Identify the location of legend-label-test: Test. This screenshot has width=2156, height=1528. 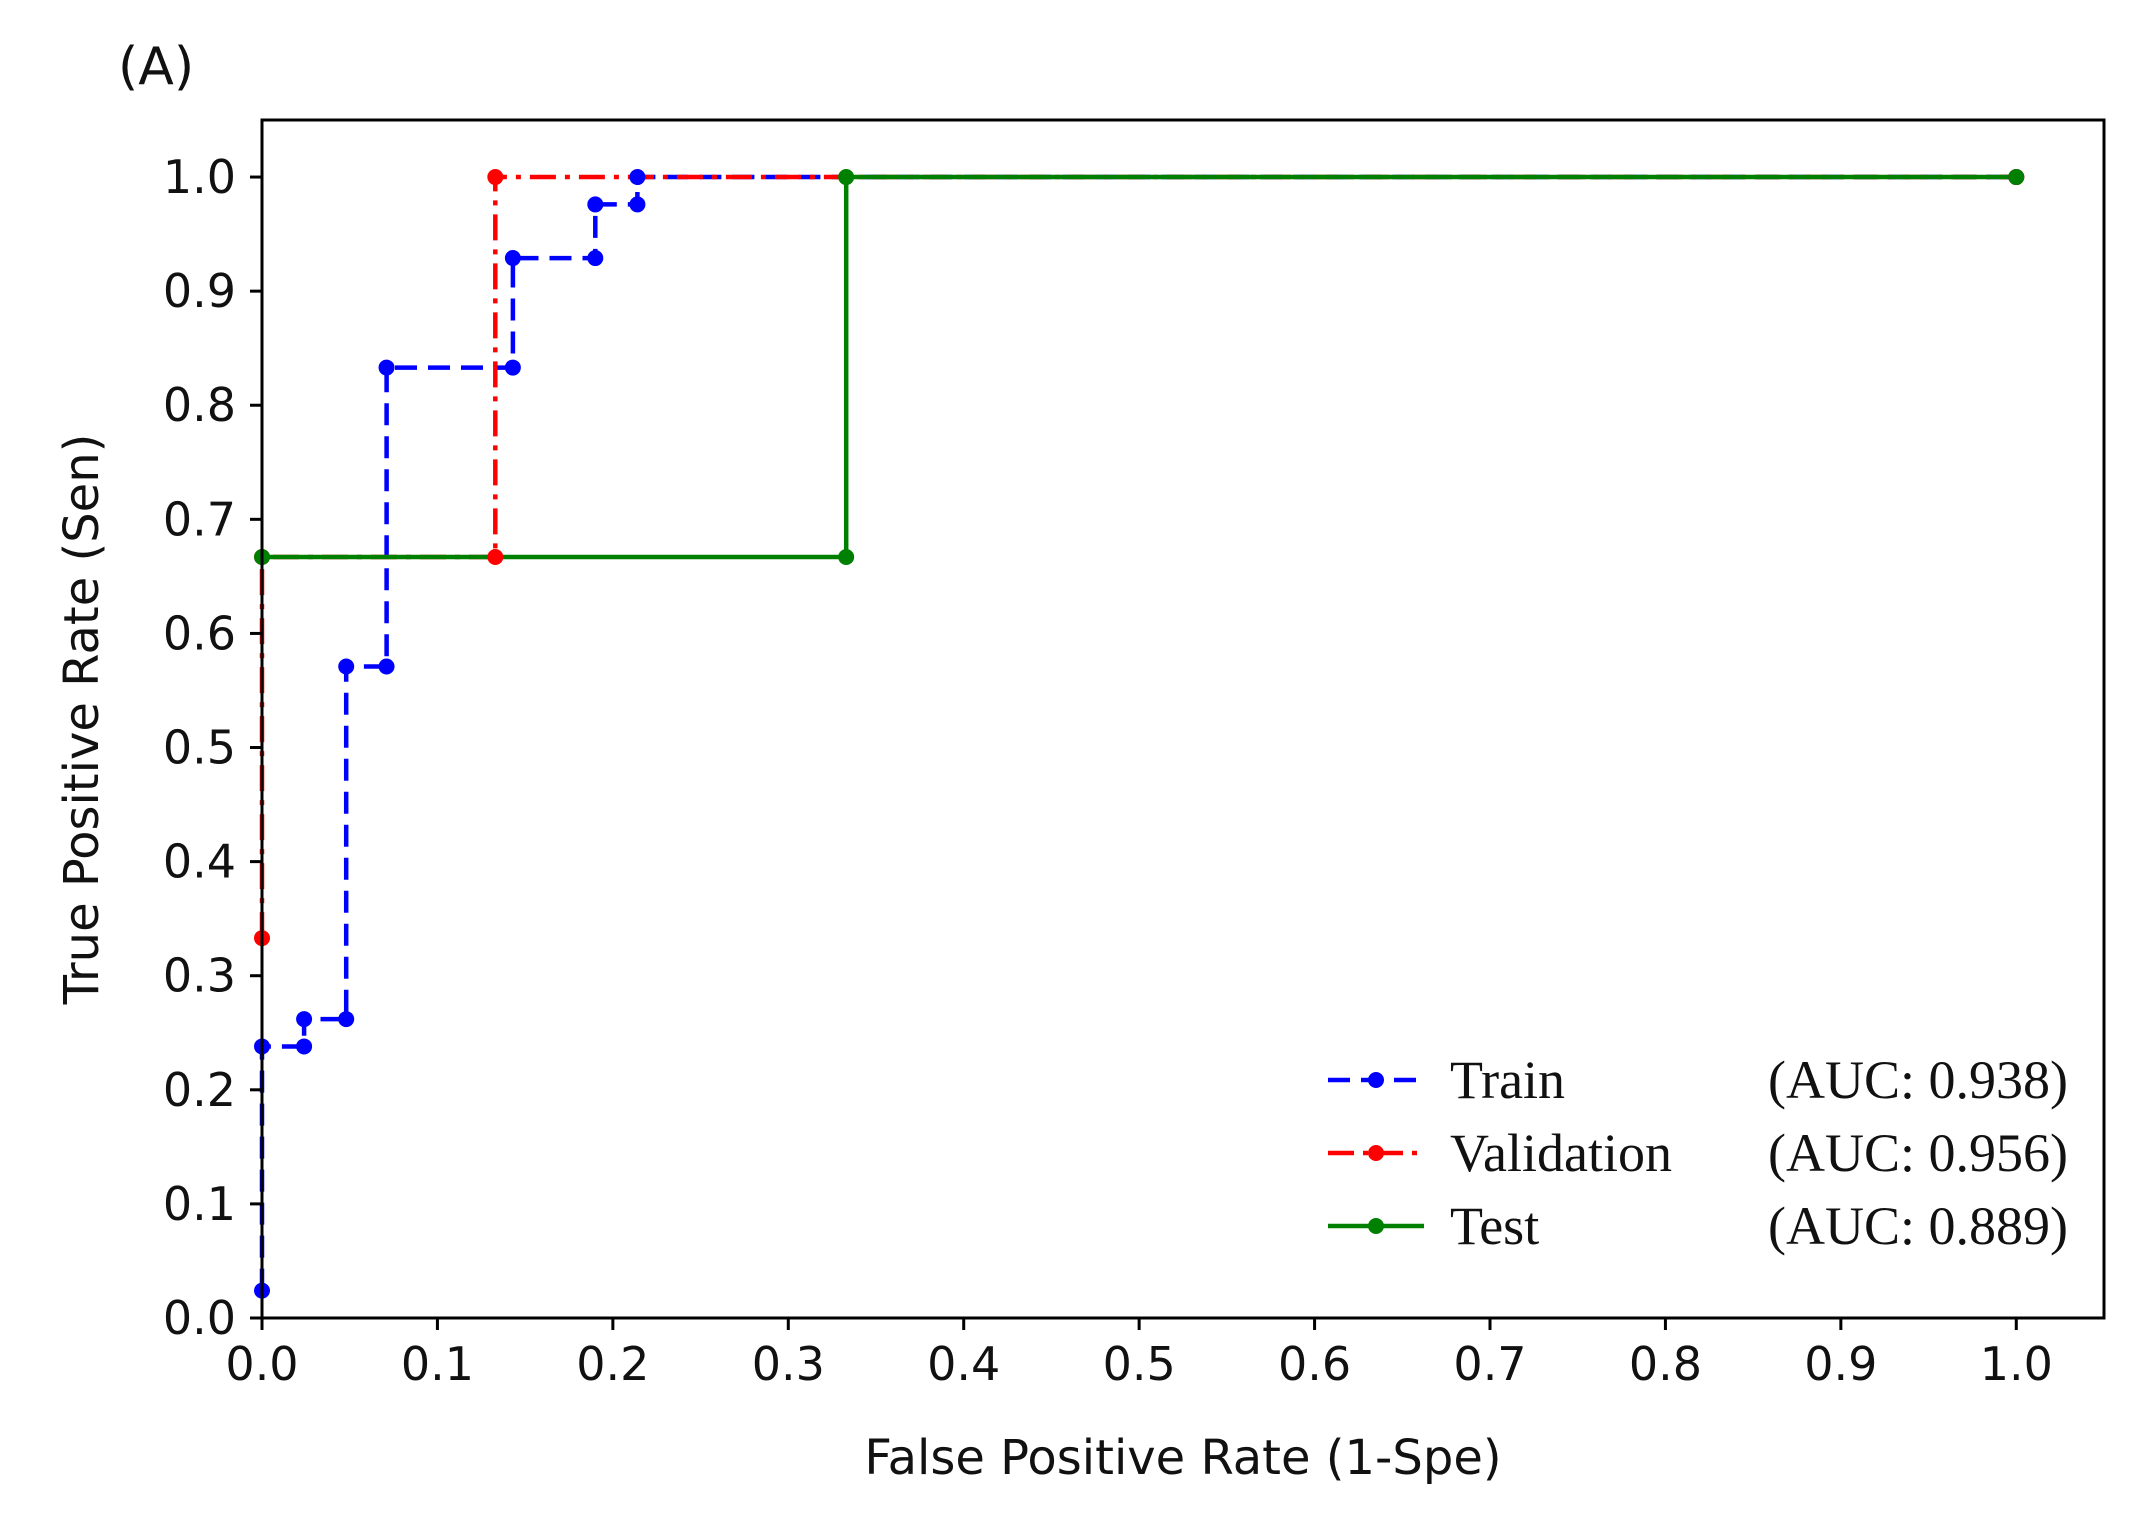
(1494, 1226).